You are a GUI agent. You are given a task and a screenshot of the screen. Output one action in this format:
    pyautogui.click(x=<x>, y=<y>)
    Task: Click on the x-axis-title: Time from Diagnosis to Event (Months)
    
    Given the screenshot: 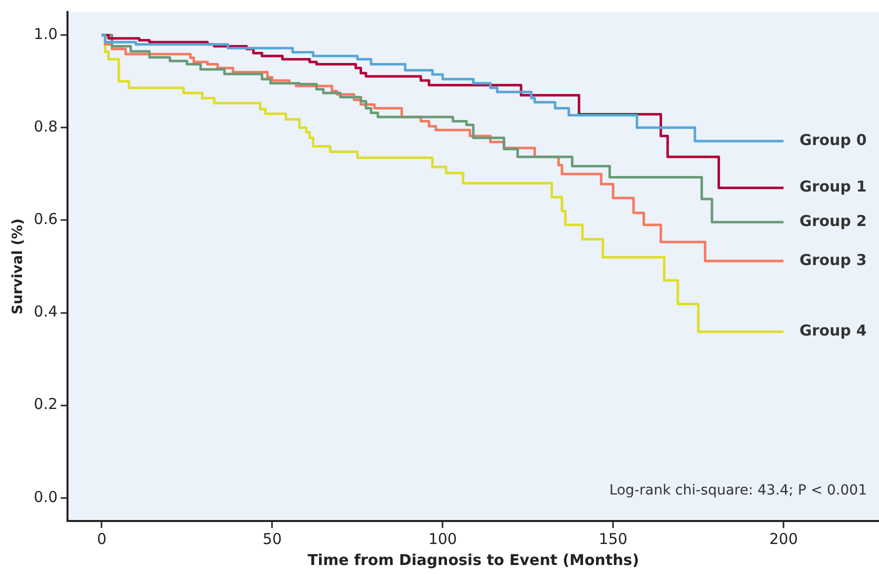 What is the action you would take?
    pyautogui.click(x=474, y=559)
    